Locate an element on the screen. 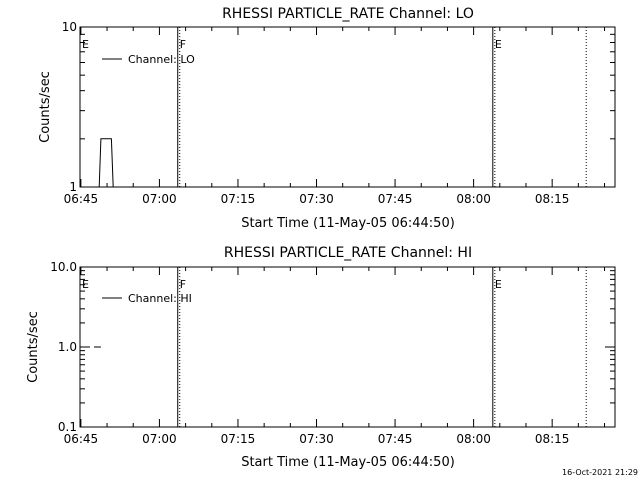 This screenshot has width=640, height=480. footer-timestamp: 16-Oct-2021 21:29 is located at coordinates (600, 472).